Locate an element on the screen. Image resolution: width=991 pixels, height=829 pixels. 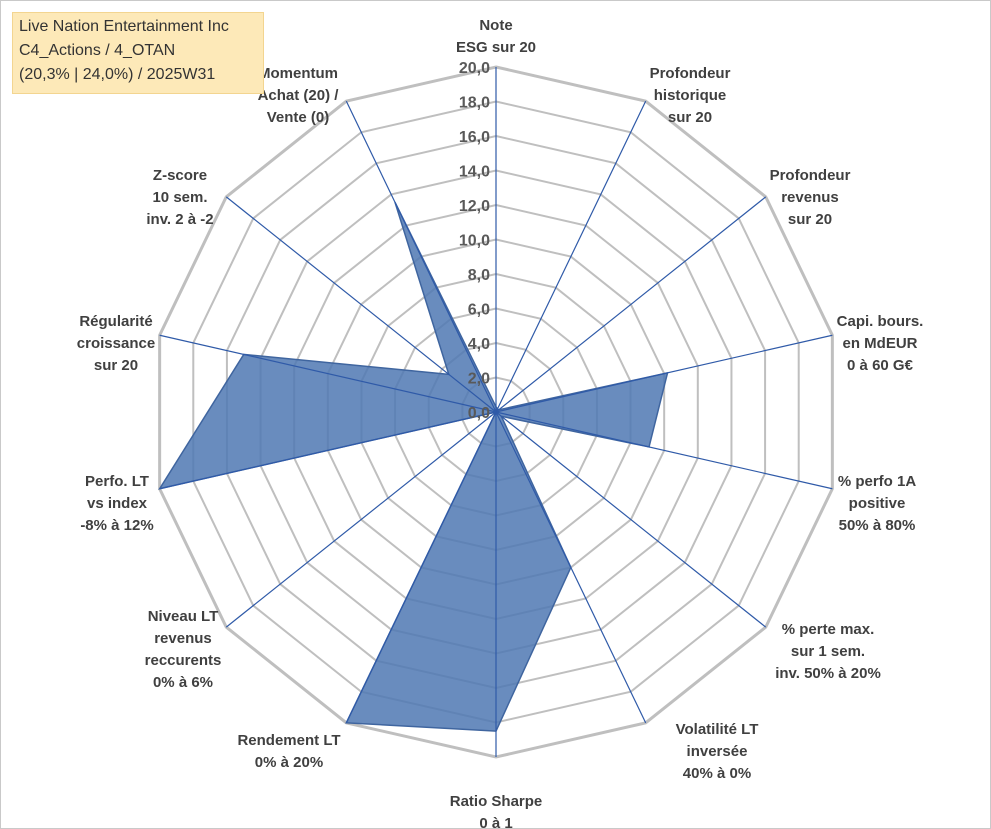
axis-label-line: % perfo 1A is located at coordinates (877, 481).